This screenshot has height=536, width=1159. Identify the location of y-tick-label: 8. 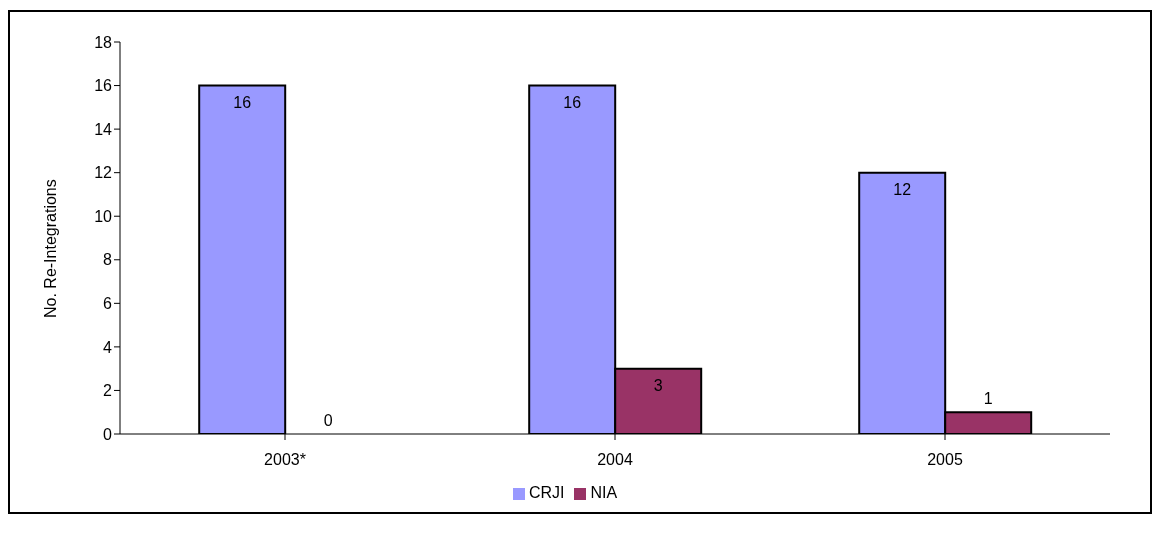
(108, 260).